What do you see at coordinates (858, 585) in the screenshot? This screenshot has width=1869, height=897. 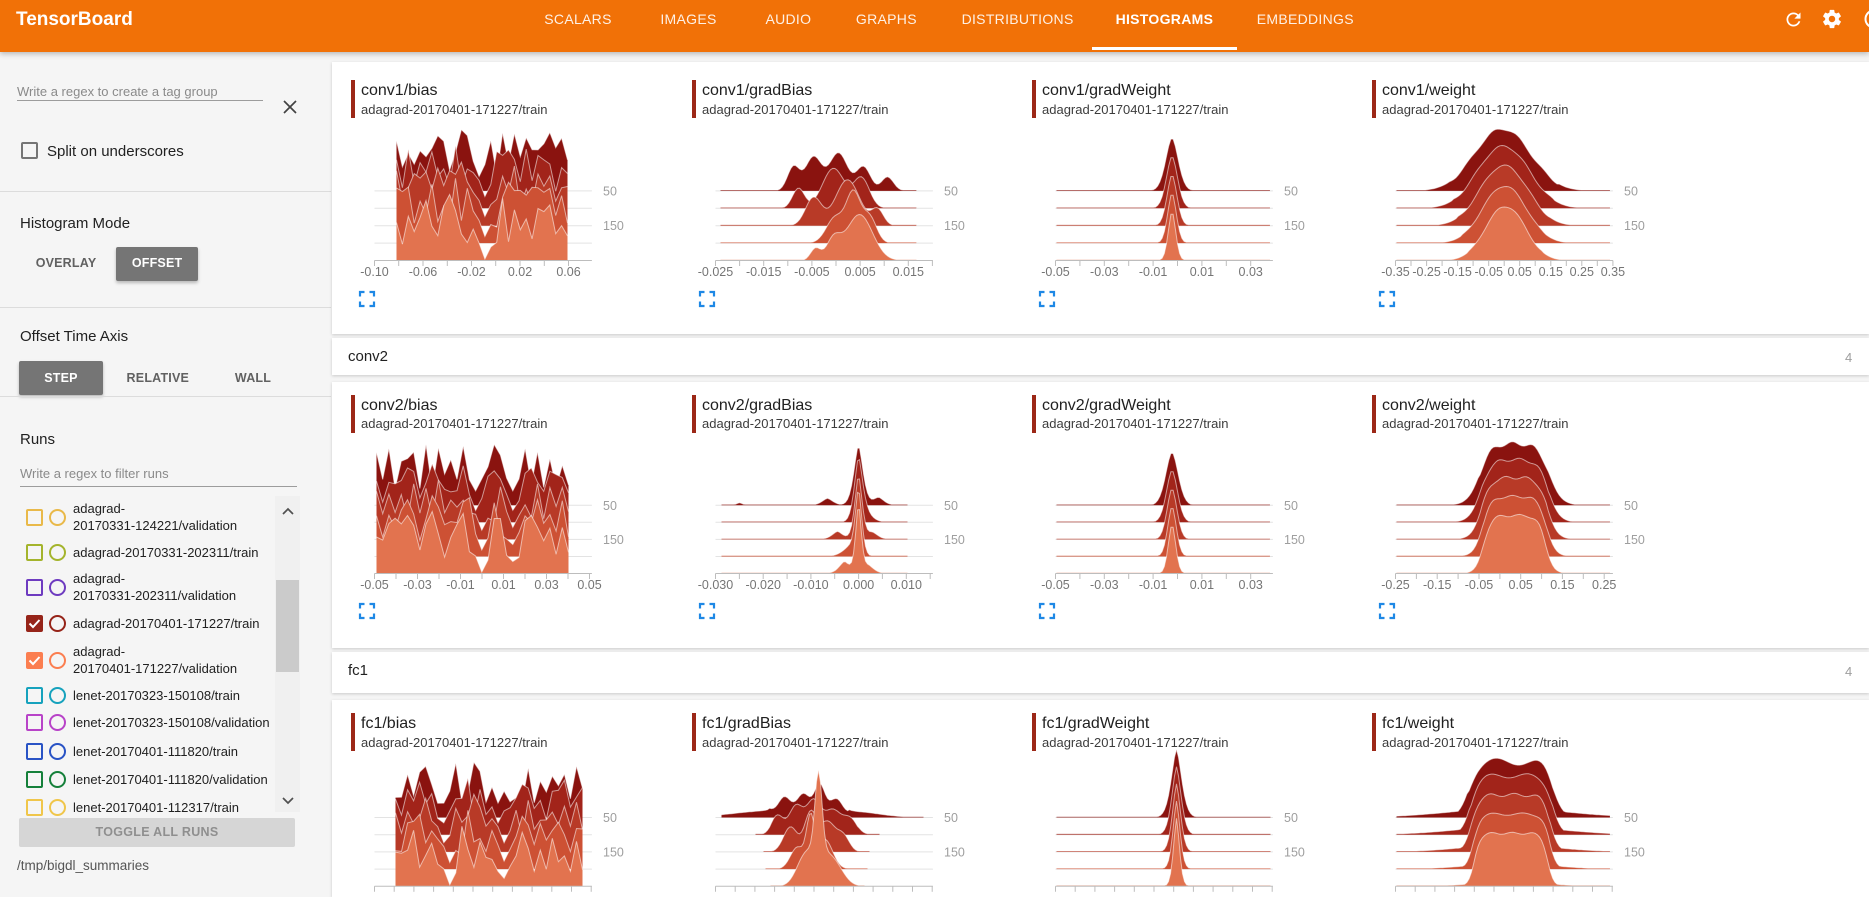 I see `svg-text: 0.000` at bounding box center [858, 585].